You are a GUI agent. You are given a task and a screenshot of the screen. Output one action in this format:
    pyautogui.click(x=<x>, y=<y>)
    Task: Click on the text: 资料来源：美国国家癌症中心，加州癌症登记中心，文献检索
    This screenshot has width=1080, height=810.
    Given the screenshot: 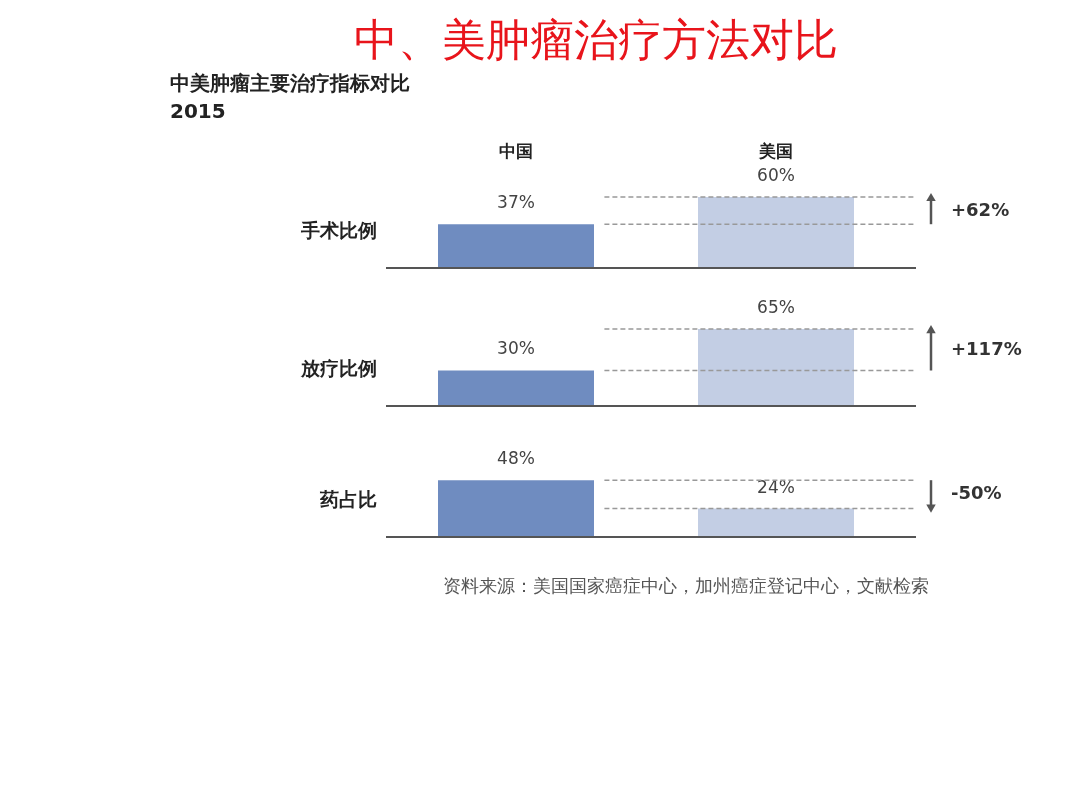 What is the action you would take?
    pyautogui.click(x=686, y=585)
    